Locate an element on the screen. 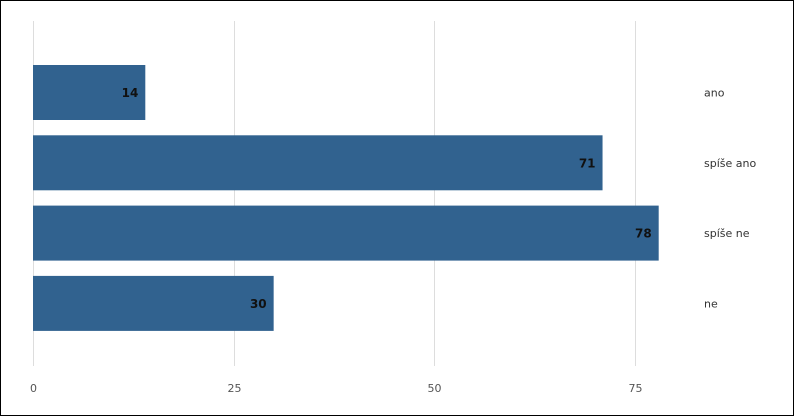  data-label: 78 is located at coordinates (643, 234).